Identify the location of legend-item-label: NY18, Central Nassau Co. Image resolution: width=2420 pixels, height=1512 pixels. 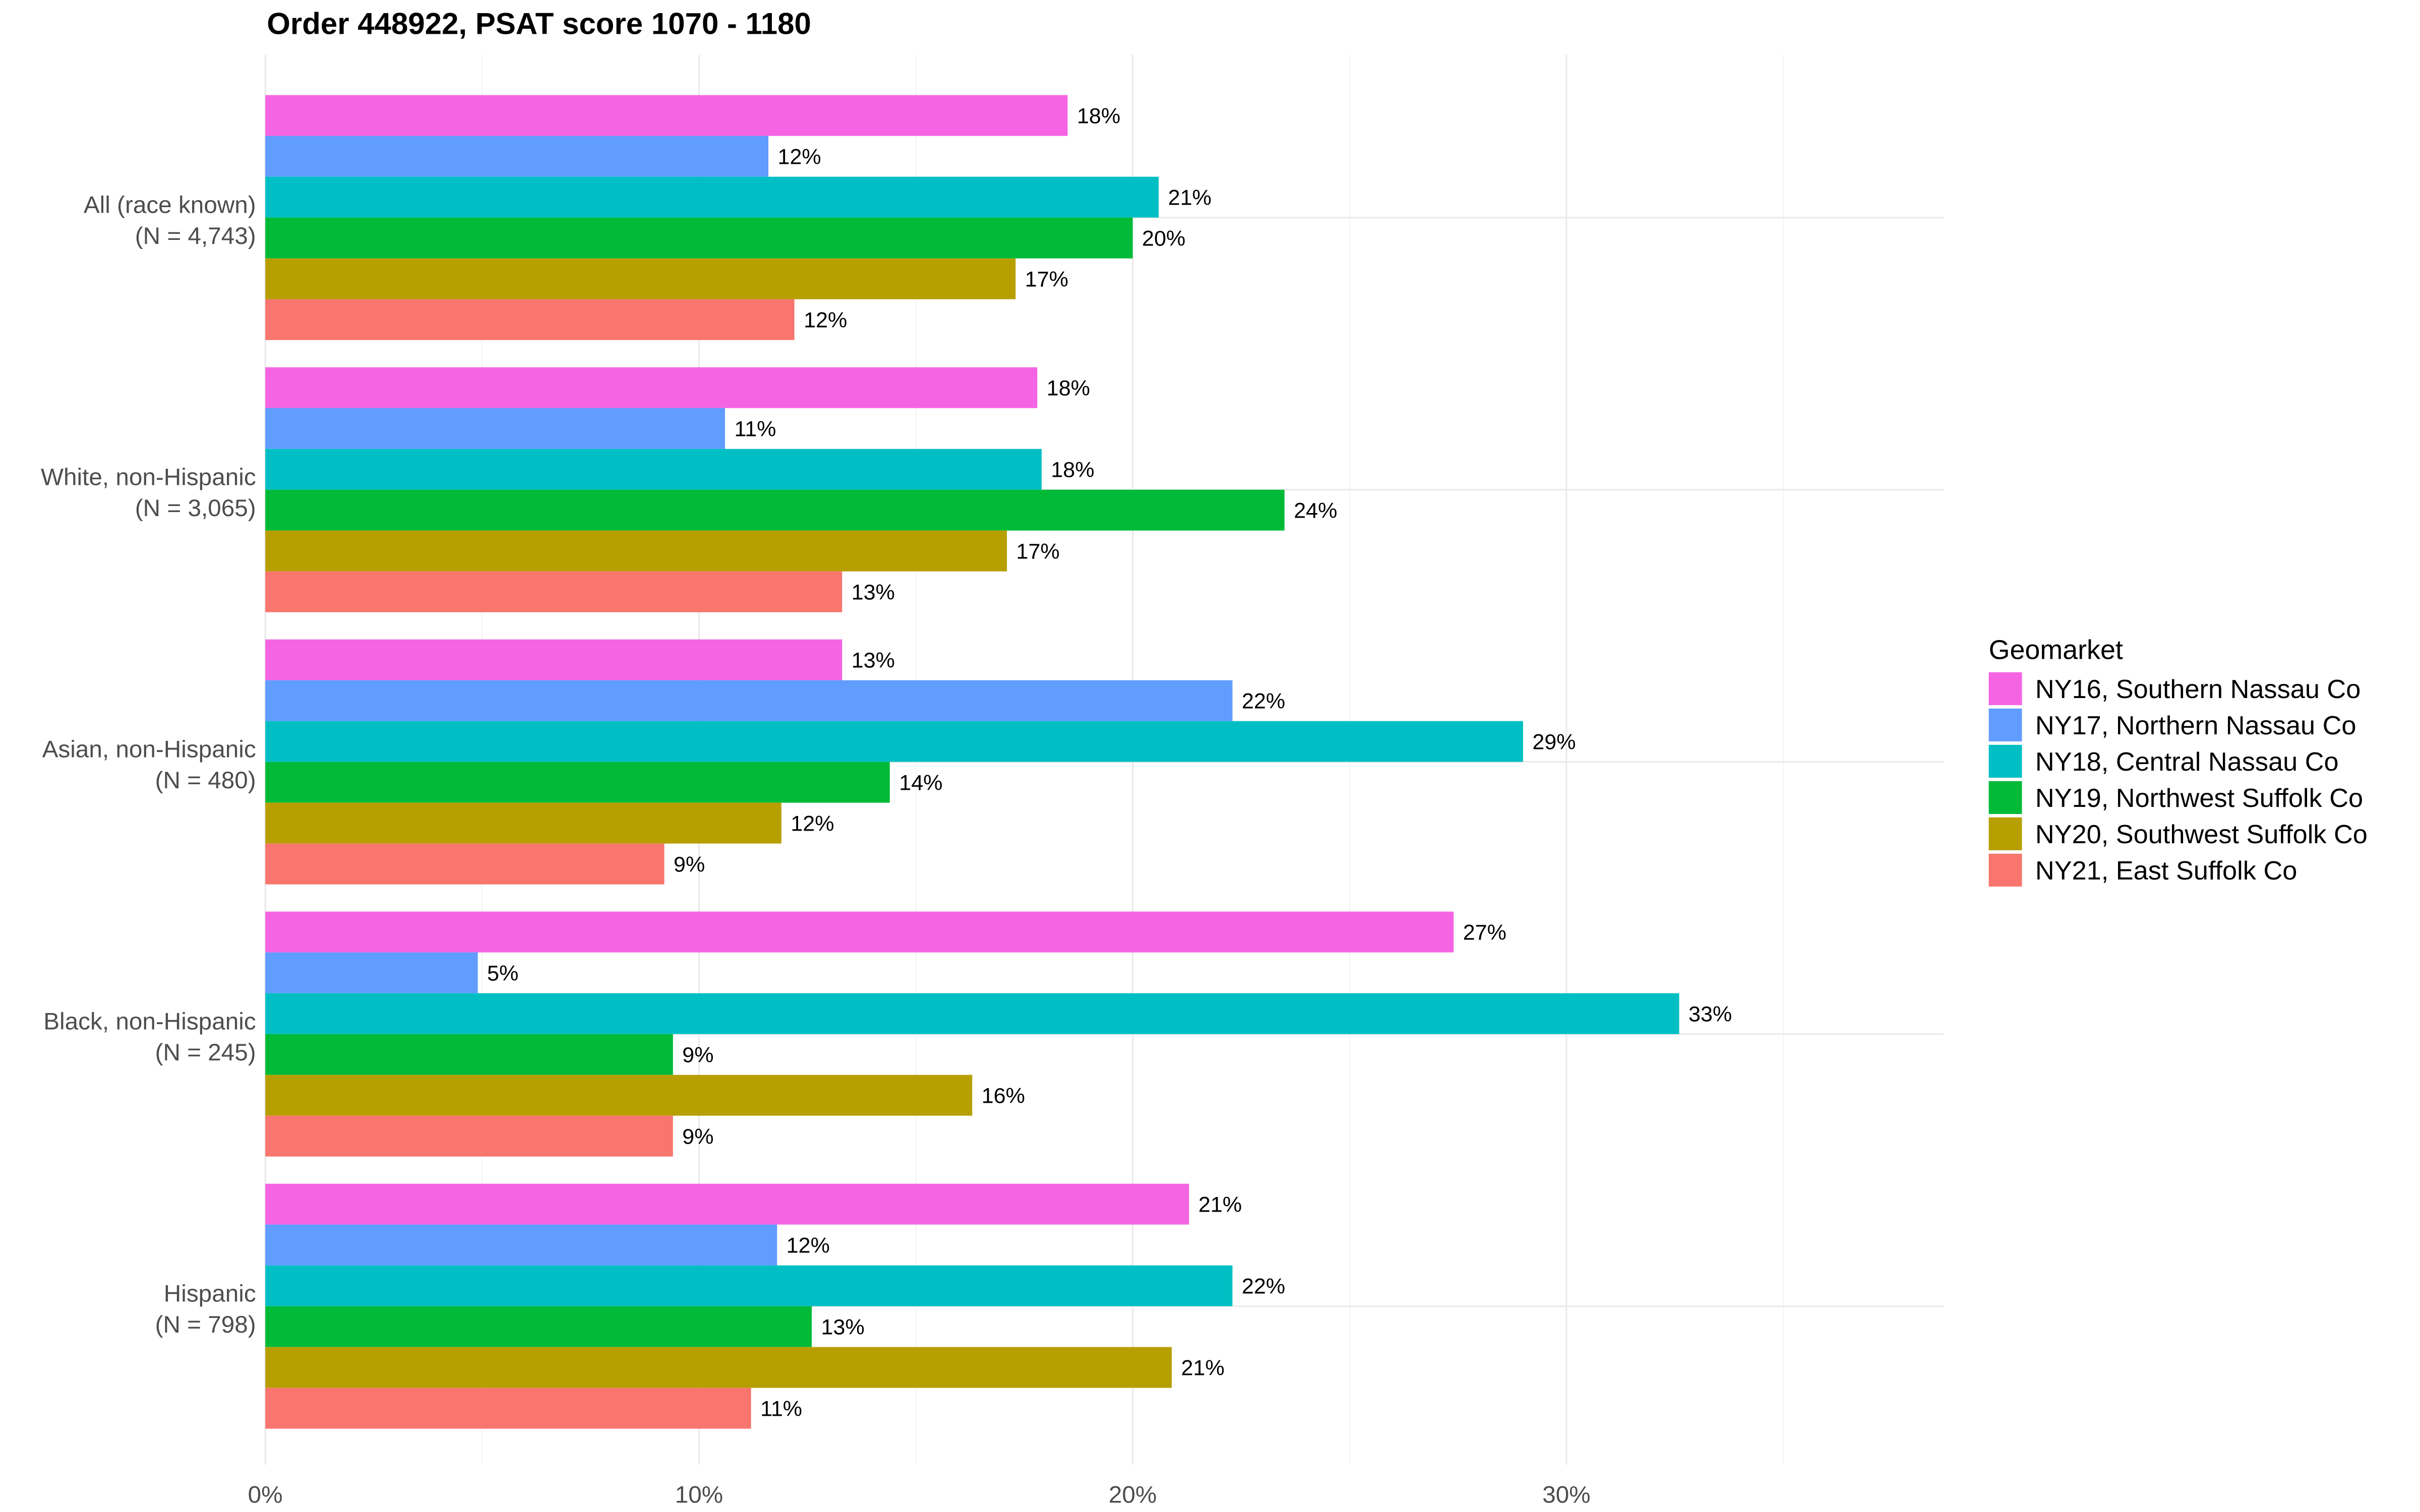
(2187, 762).